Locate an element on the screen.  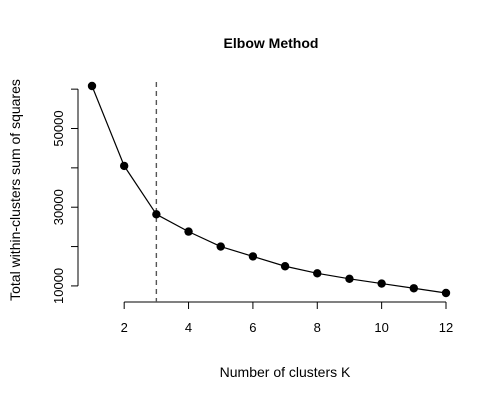
x-tick-label: 12 is located at coordinates (446, 327).